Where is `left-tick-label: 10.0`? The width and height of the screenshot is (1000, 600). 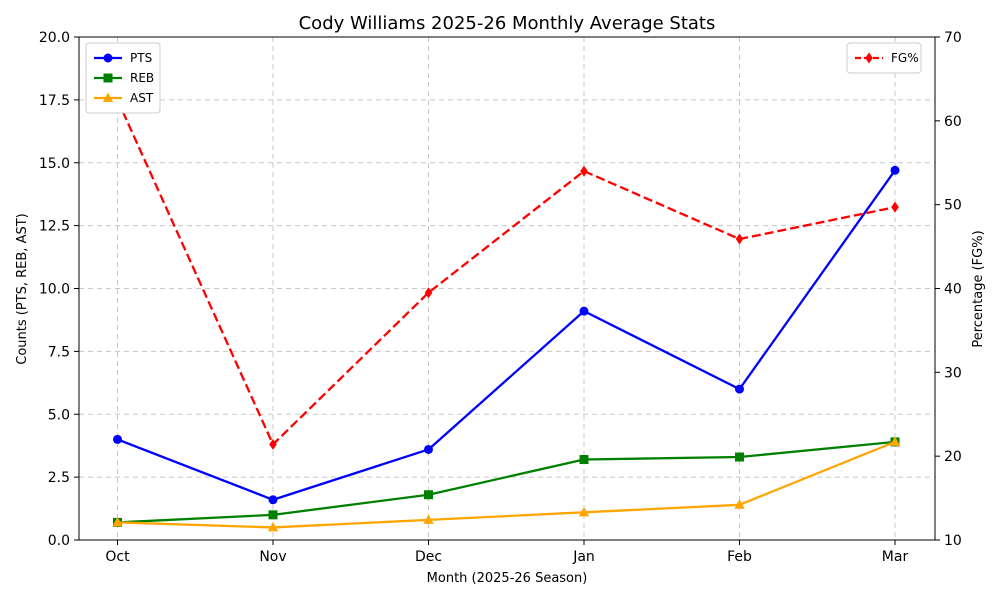 left-tick-label: 10.0 is located at coordinates (54, 290).